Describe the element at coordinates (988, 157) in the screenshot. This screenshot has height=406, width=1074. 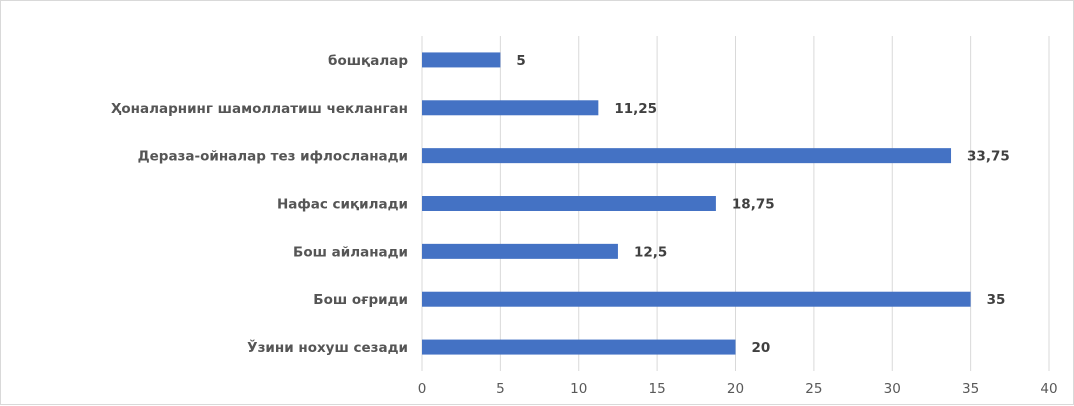
I see `data-label: 33,75` at that location.